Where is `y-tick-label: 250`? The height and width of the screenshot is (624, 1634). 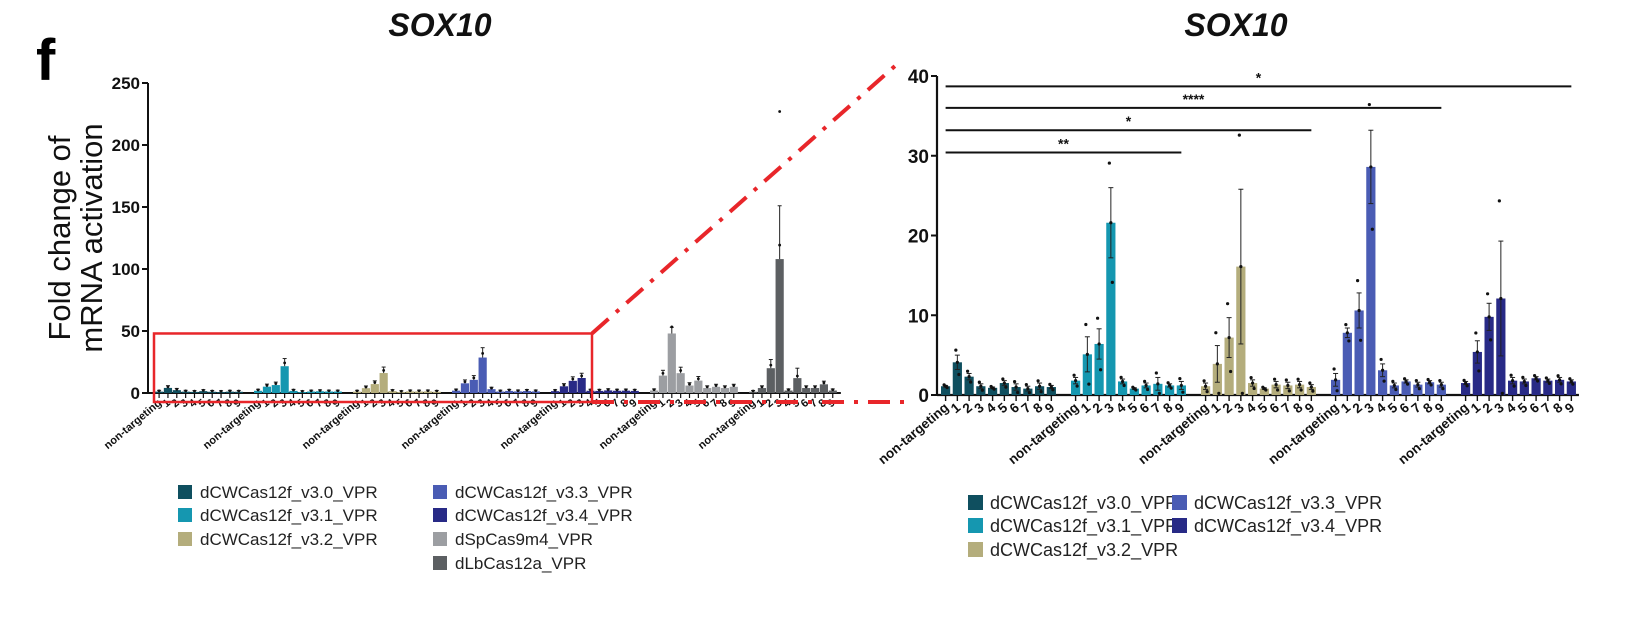
y-tick-label: 250 is located at coordinates (126, 83).